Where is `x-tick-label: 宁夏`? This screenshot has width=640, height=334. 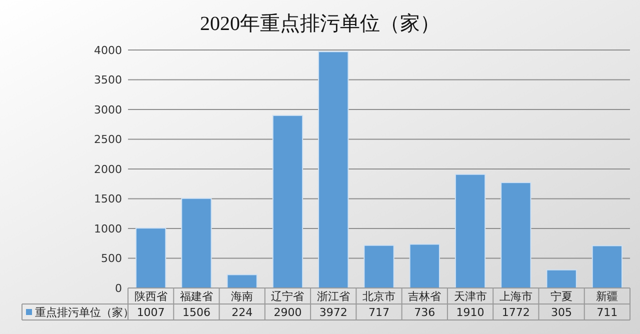 x-tick-label: 宁夏 is located at coordinates (561, 296).